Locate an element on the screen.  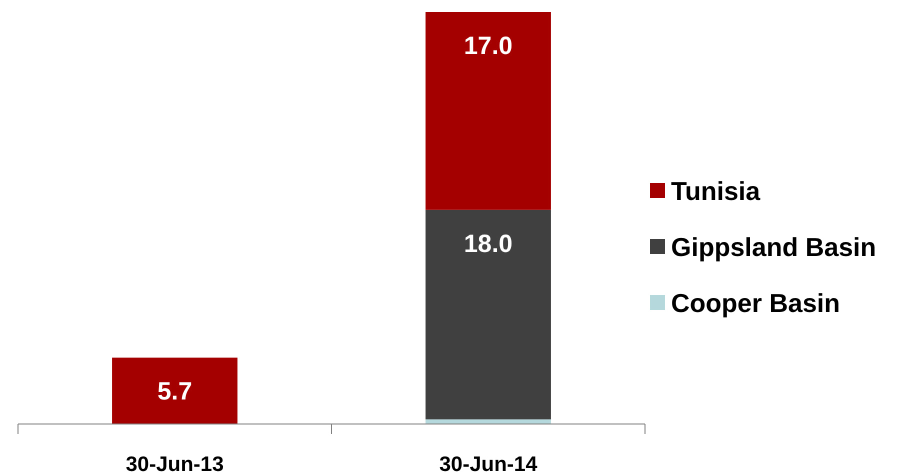
data-label: 5.7 is located at coordinates (174, 392).